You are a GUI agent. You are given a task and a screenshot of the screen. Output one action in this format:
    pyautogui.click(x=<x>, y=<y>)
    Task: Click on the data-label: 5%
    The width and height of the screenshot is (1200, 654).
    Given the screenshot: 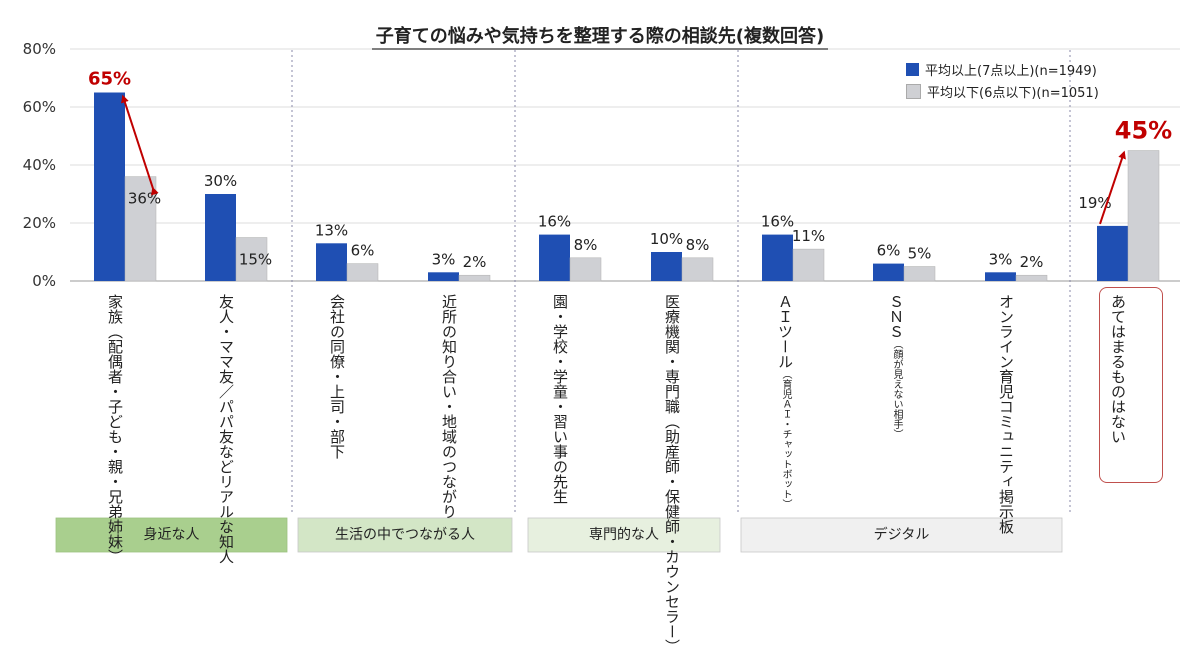 What is the action you would take?
    pyautogui.click(x=920, y=254)
    